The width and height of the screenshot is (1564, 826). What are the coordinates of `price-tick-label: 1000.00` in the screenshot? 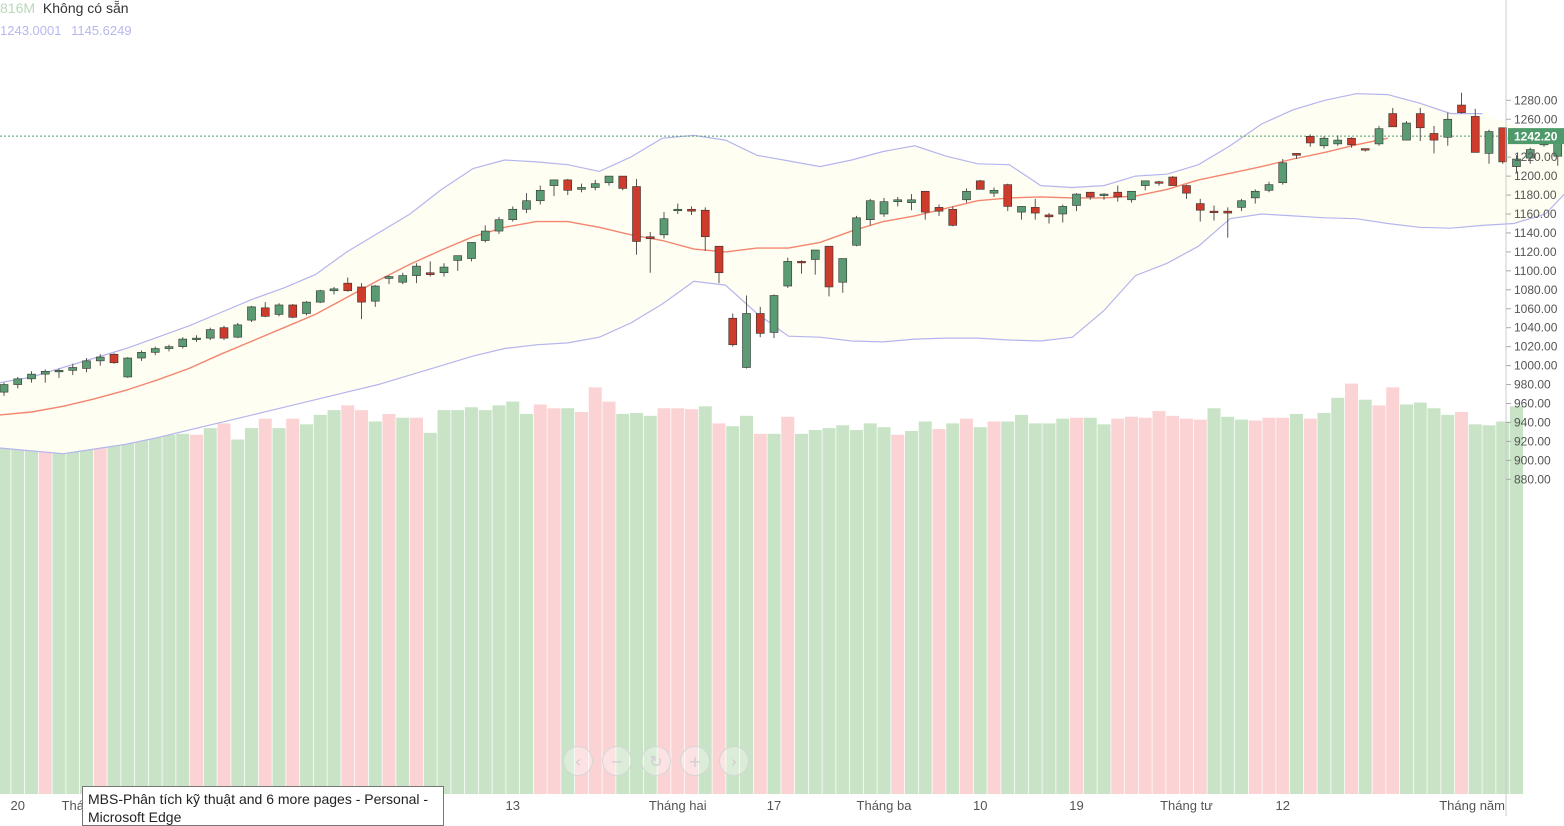 It's located at (1536, 366).